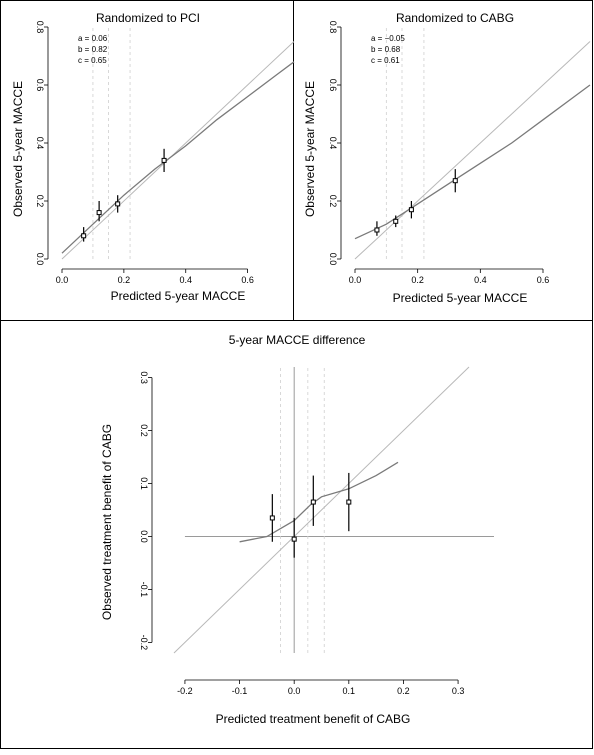 The image size is (594, 755). I want to click on annotation-text: a = −0.05, so click(388, 38).